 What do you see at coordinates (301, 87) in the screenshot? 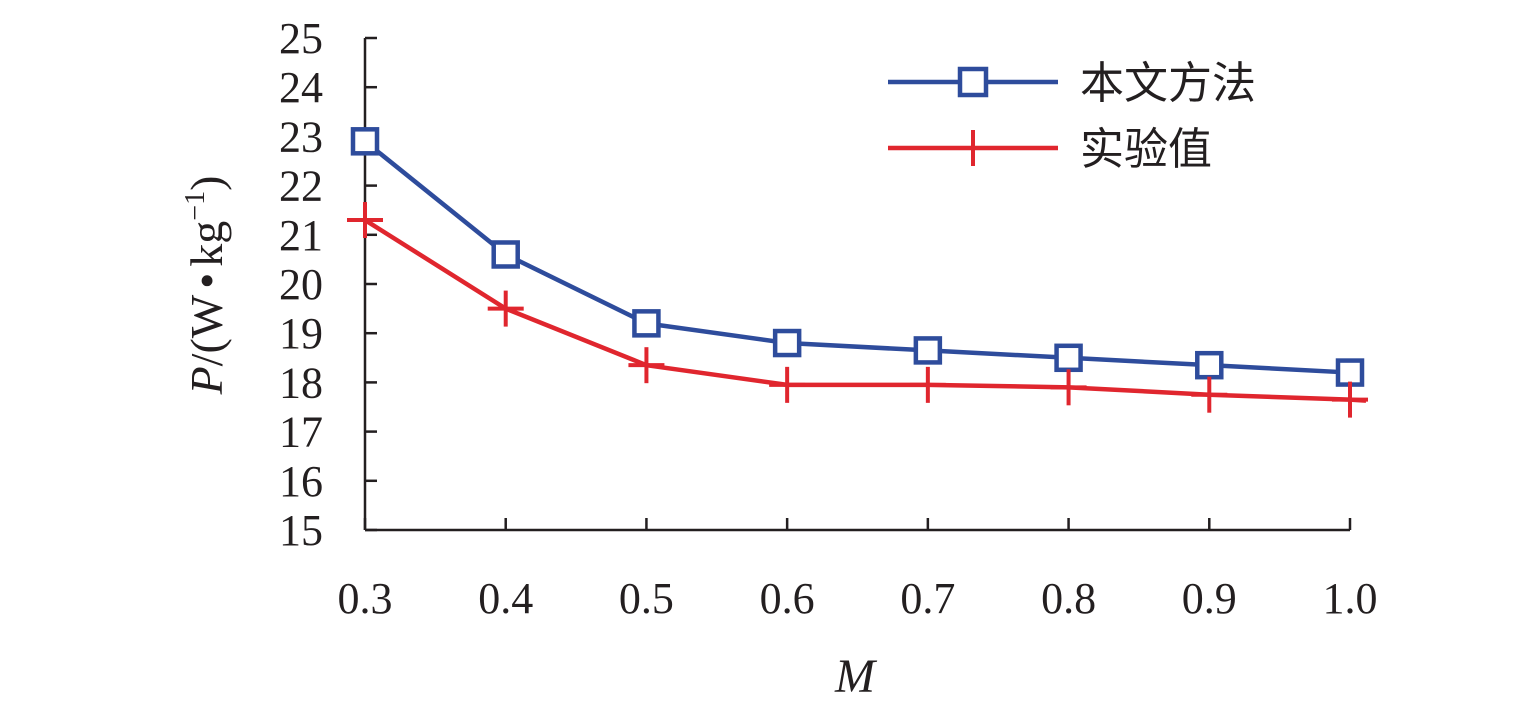
I see `y-tick-label: 24` at bounding box center [301, 87].